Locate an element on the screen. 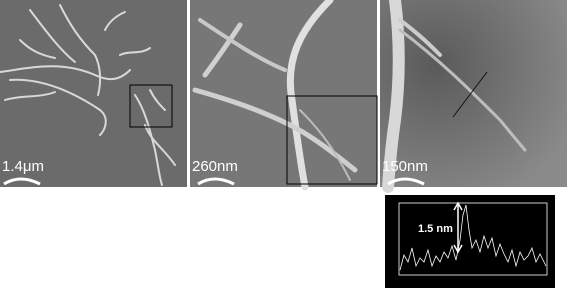 The width and height of the screenshot is (567, 288). height-profile: 1.5 nm is located at coordinates (470, 241).